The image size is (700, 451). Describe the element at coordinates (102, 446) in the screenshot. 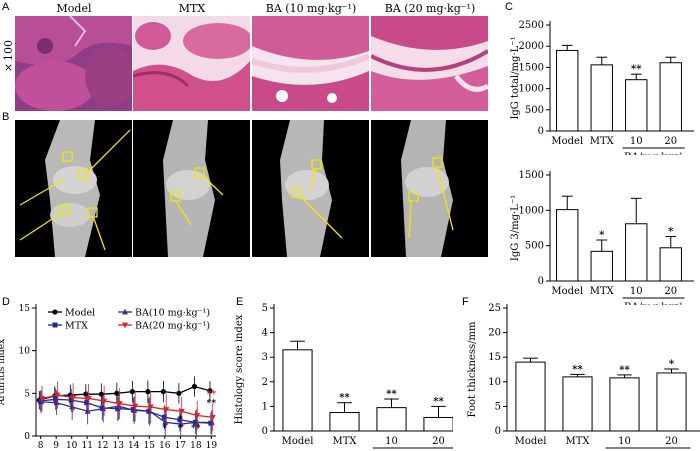

I see `x-tick-label: 12` at that location.